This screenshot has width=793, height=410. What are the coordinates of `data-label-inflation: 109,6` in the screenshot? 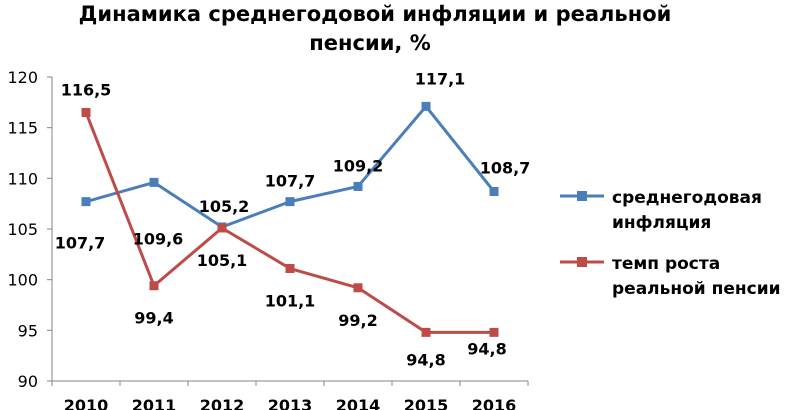 It's located at (158, 238).